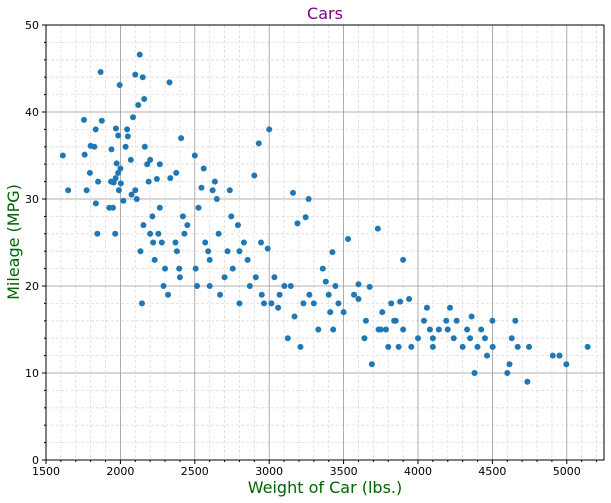 Image resolution: width=611 pixels, height=503 pixels. What do you see at coordinates (344, 471) in the screenshot?
I see `x-tick-label: 3500` at bounding box center [344, 471].